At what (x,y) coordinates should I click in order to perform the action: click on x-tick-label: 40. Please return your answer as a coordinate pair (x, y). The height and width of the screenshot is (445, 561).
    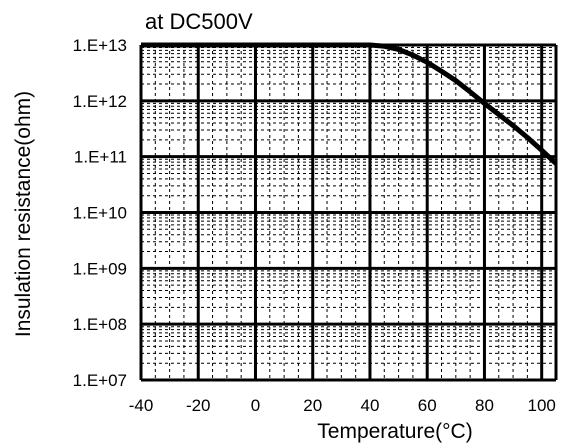
    Looking at the image, I should click on (370, 405).